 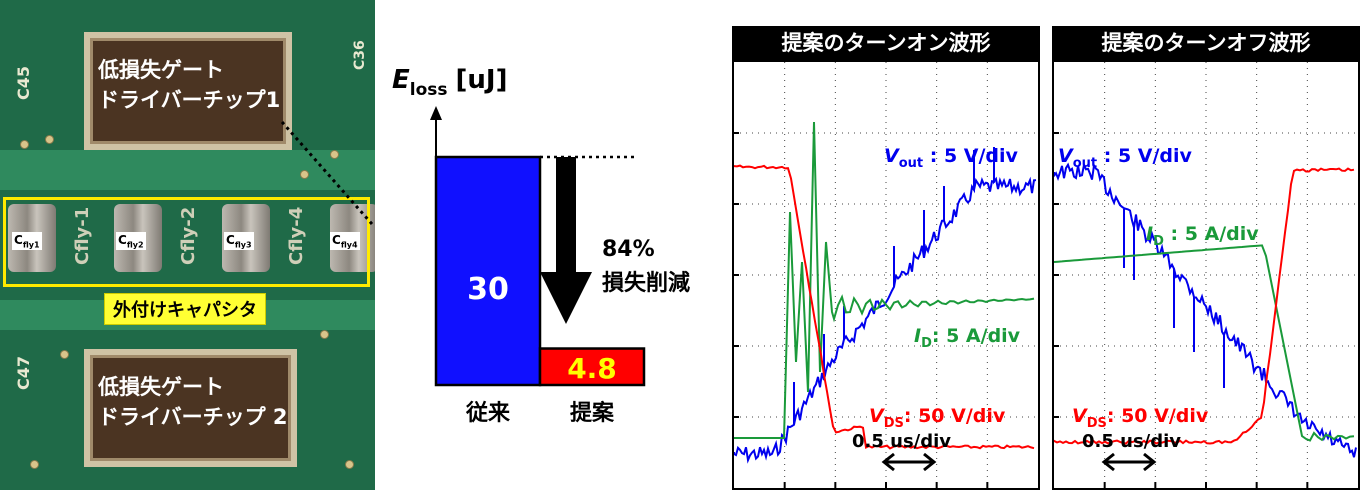 What do you see at coordinates (592, 413) in the screenshot?
I see `category-proposed: 提案` at bounding box center [592, 413].